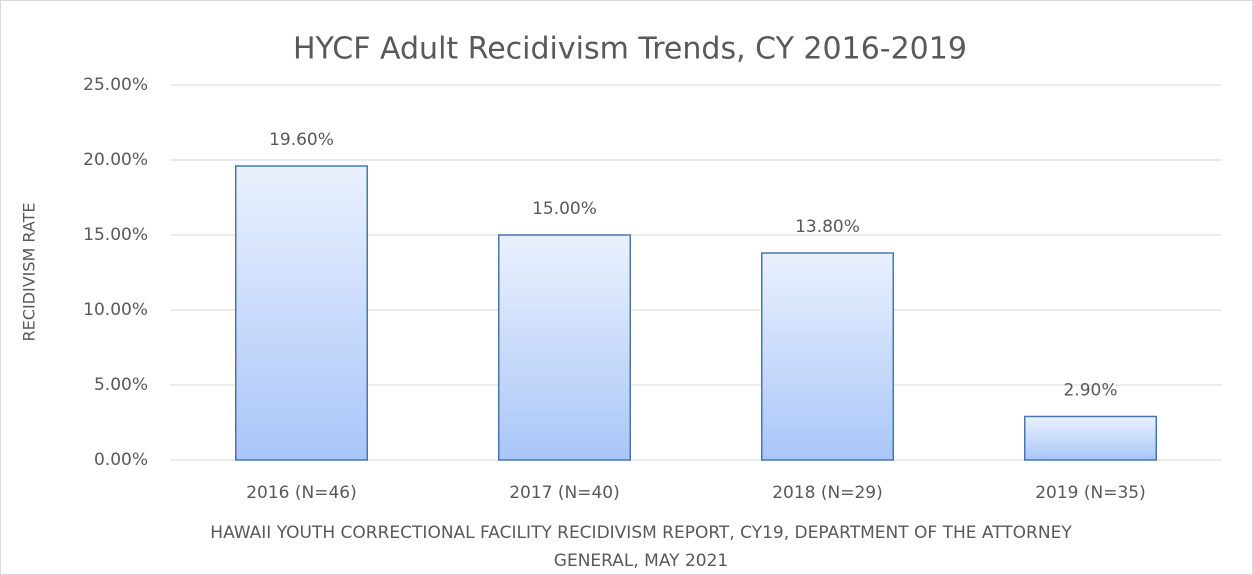 The width and height of the screenshot is (1253, 575). I want to click on x-tick-label: 2019 (N=35), so click(1090, 493).